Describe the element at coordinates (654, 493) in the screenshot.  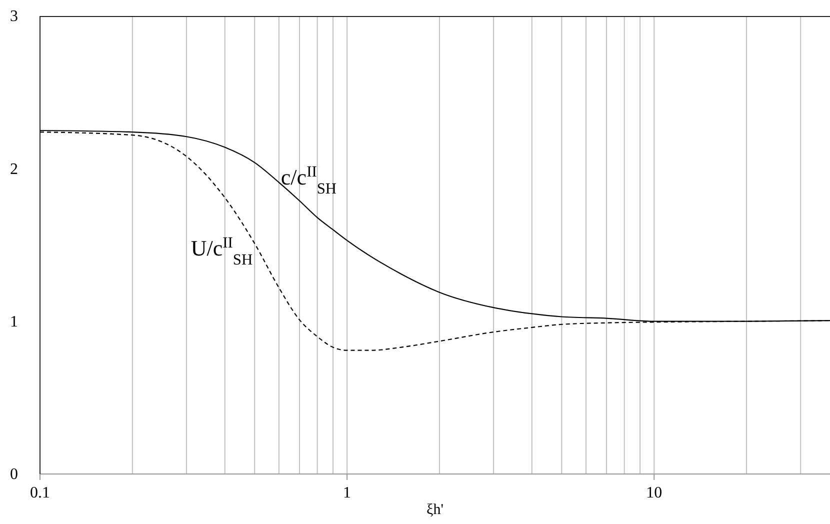
I see `x-tick-label: 10` at that location.